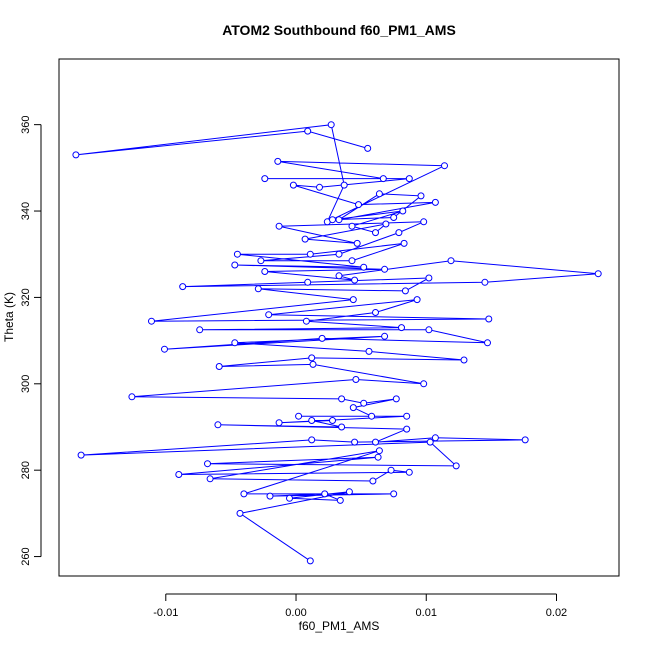 This screenshot has height=650, width=650. Describe the element at coordinates (26, 297) in the screenshot. I see `y-tick-label: 320` at that location.